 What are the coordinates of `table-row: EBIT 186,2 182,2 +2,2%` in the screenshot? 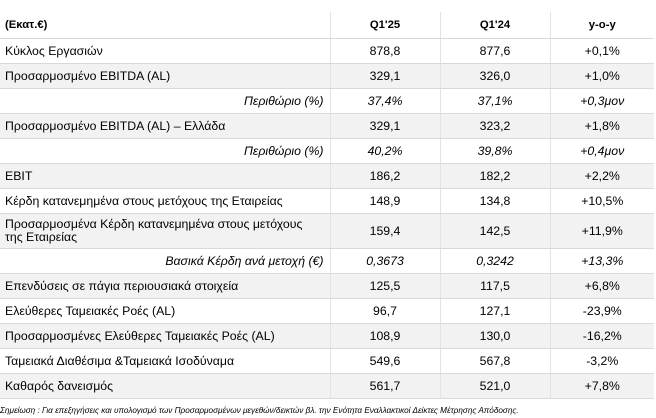 It's located at (327, 176).